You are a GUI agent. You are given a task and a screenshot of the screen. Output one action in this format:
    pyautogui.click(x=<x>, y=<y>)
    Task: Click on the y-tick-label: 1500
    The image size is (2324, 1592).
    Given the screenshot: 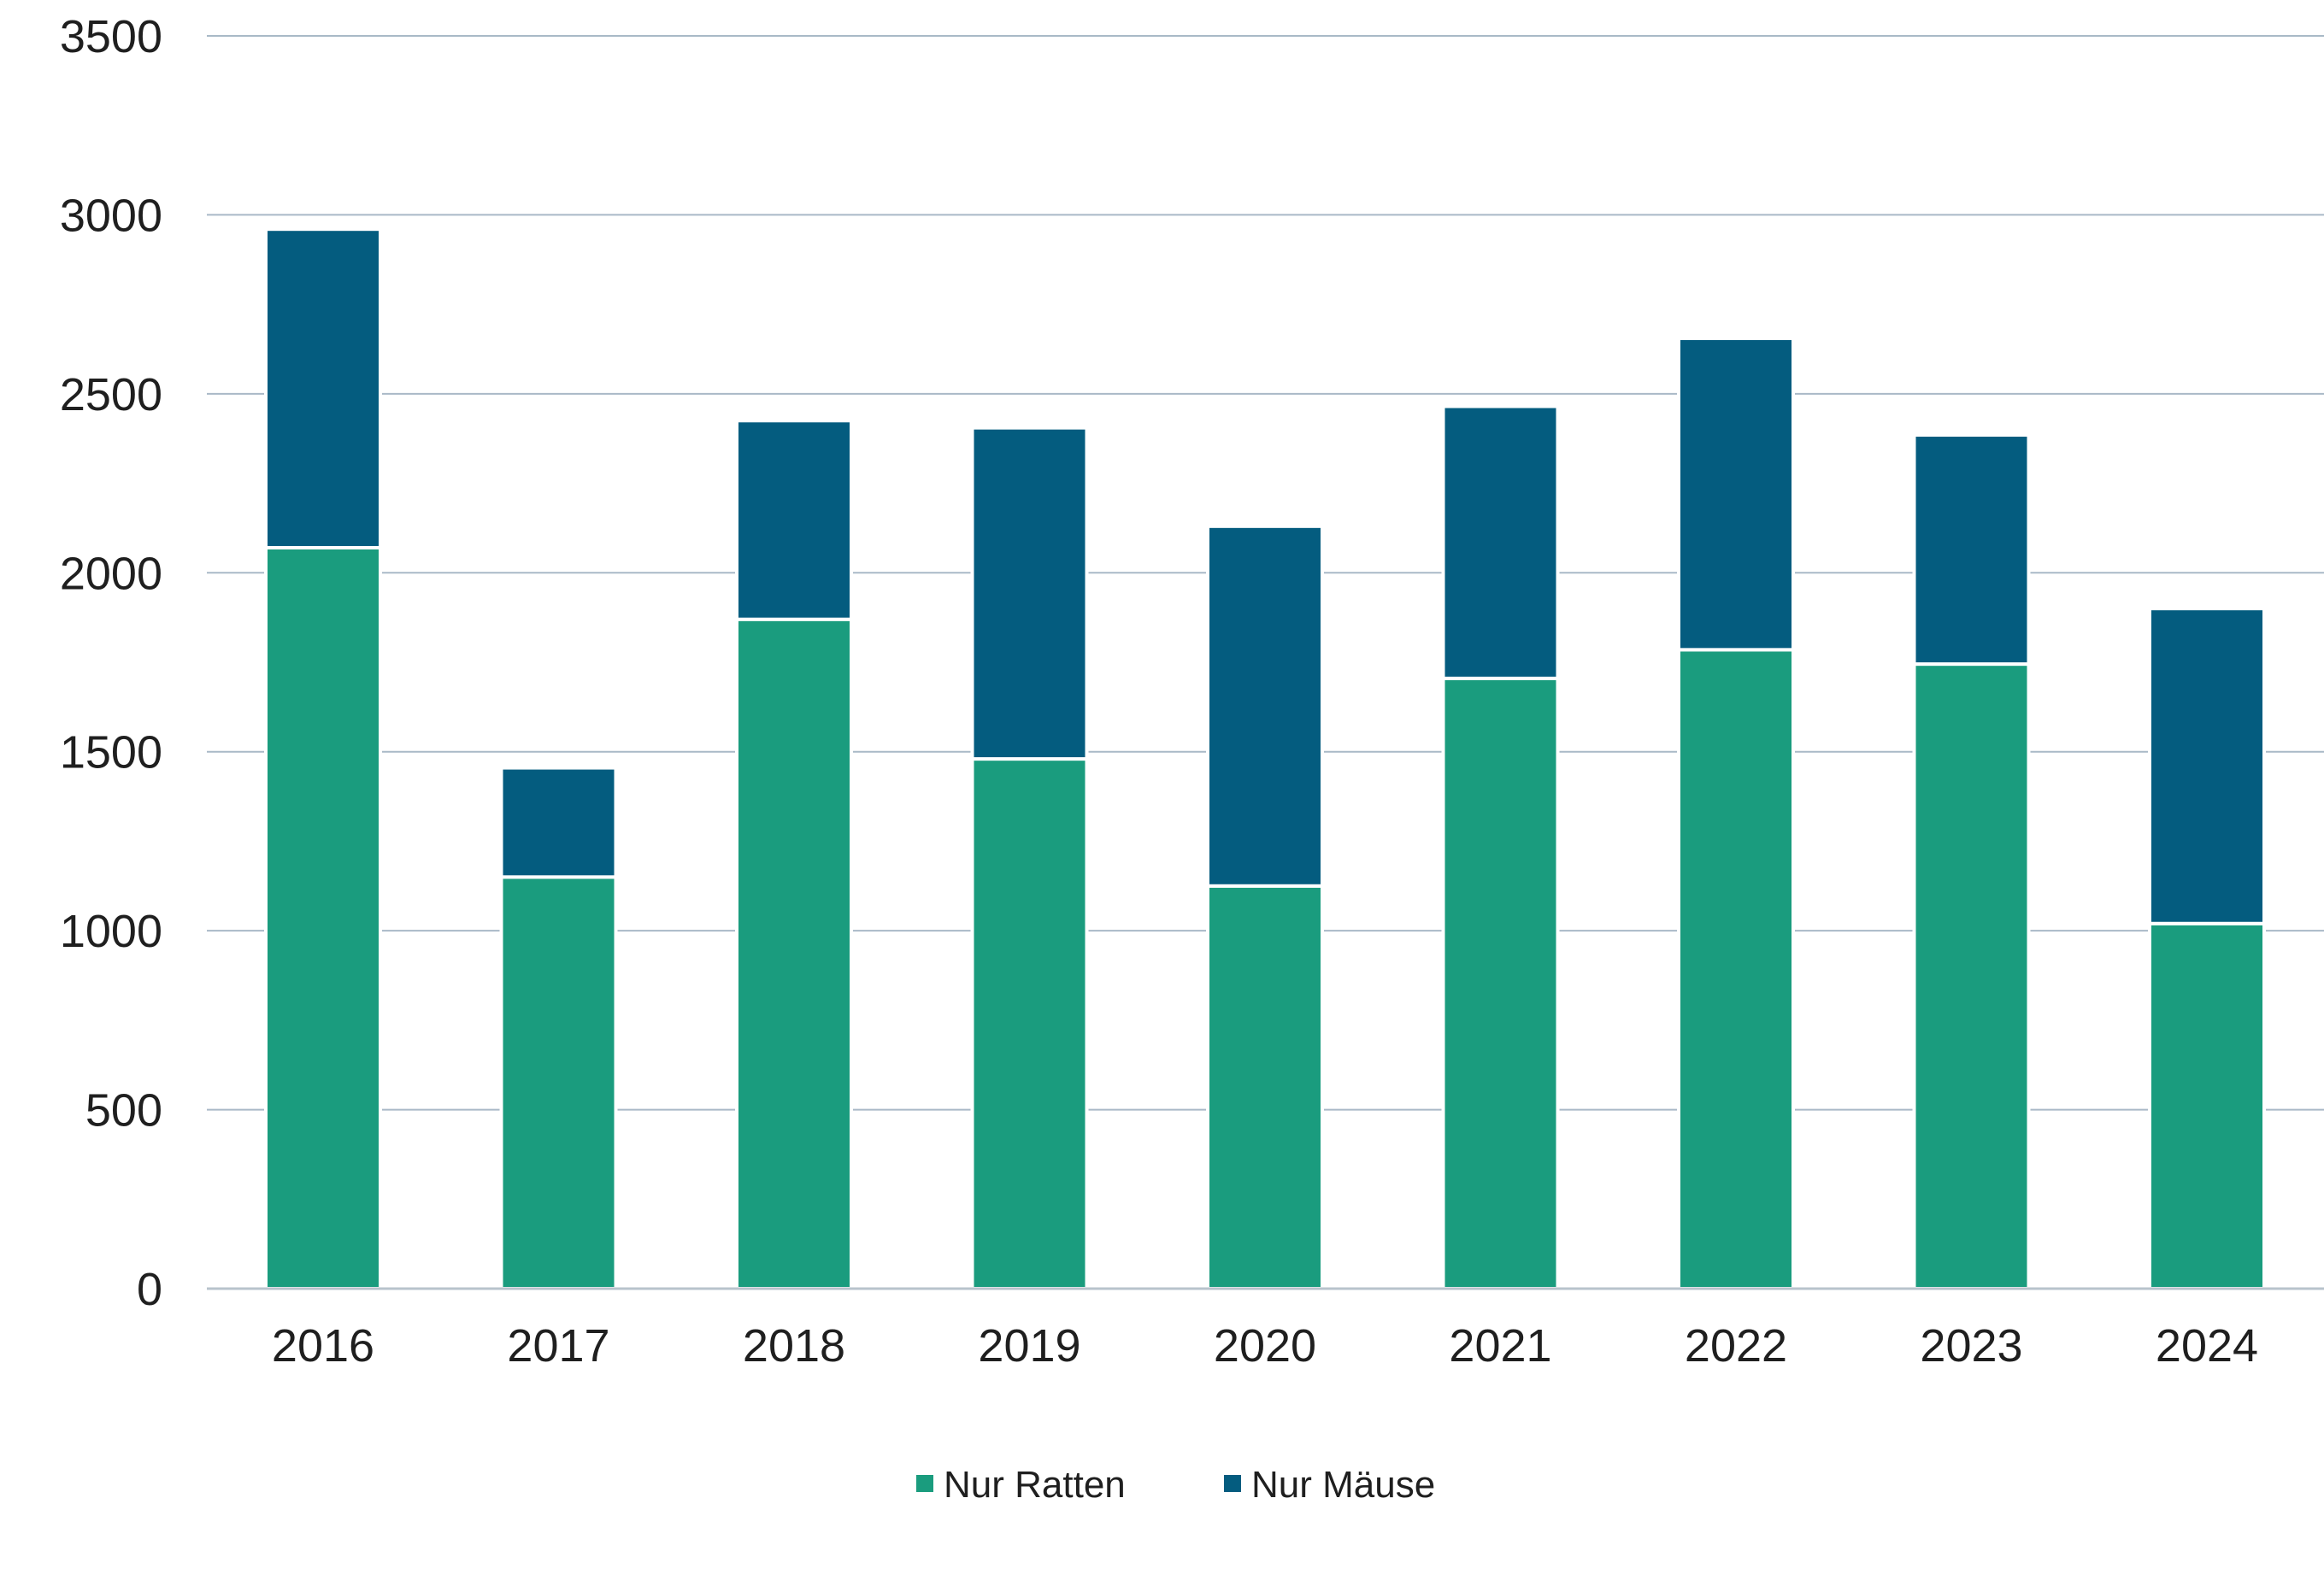 What is the action you would take?
    pyautogui.click(x=111, y=753)
    